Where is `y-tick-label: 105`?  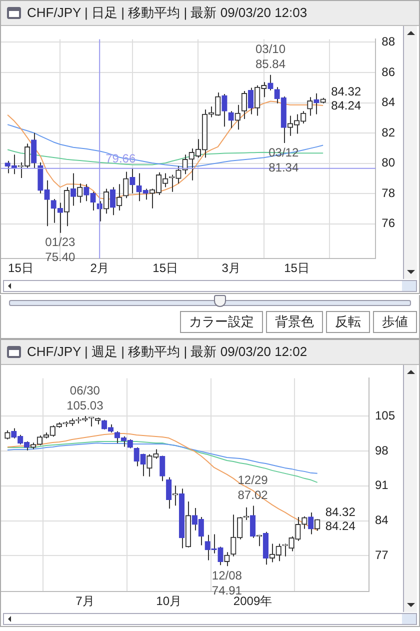
y-tick-label: 105 is located at coordinates (385, 415).